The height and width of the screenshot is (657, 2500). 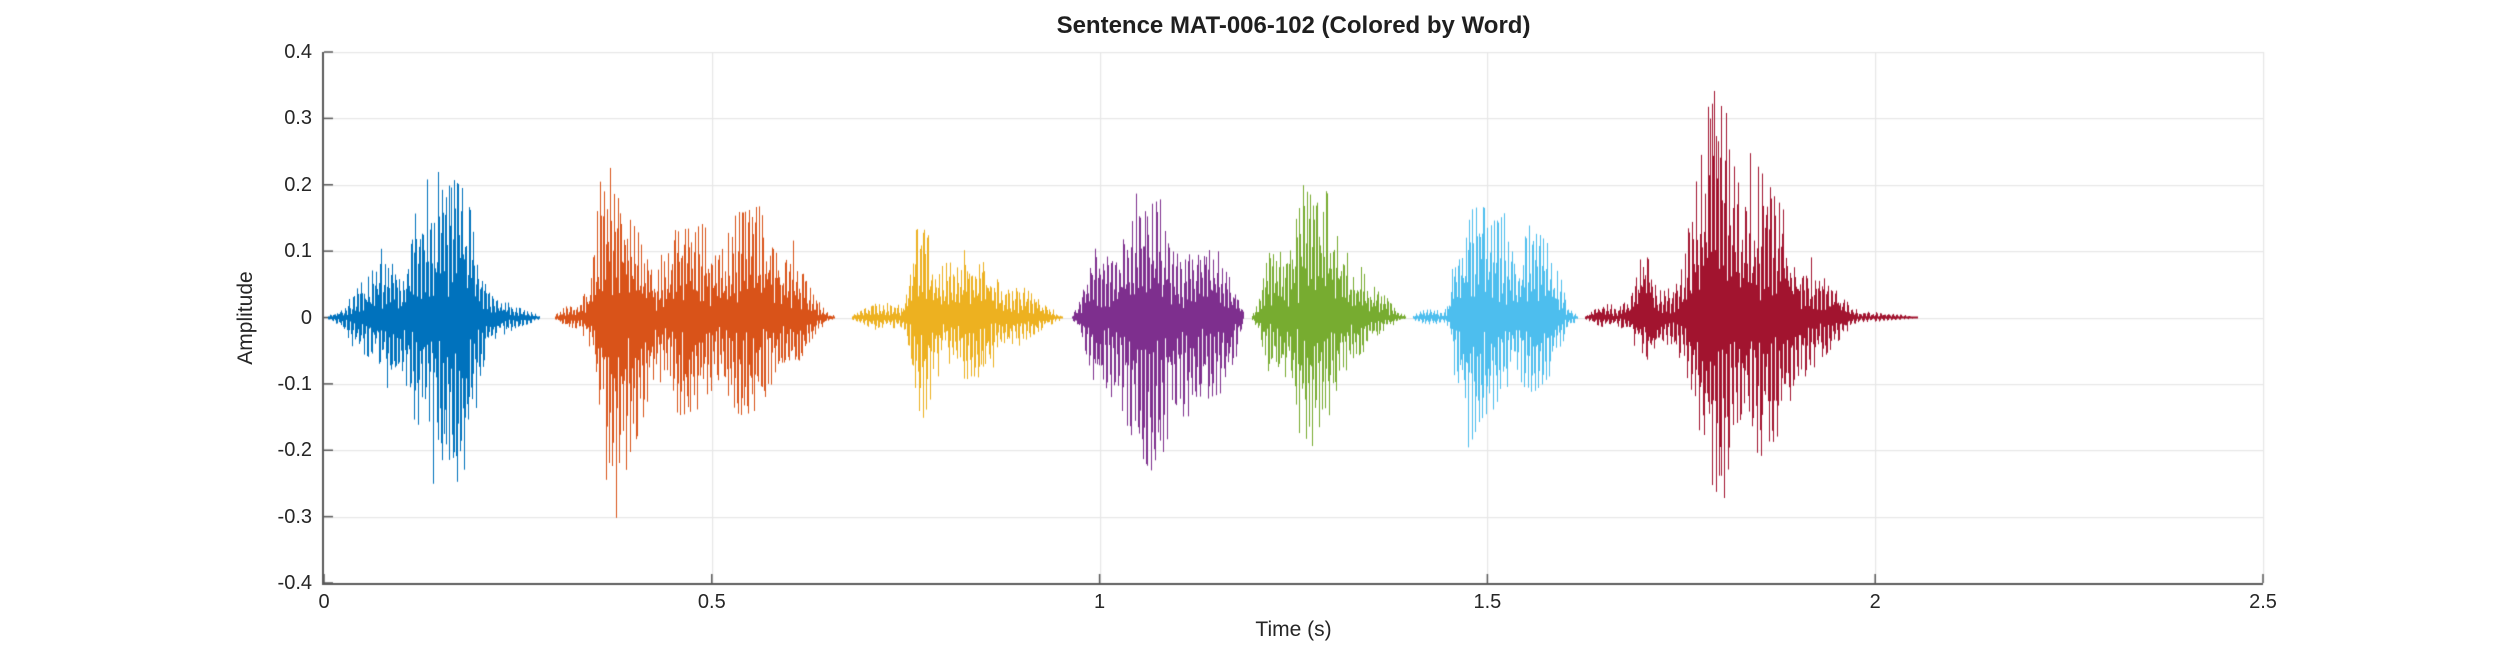 I want to click on y-tick-label: -0.1, so click(x=294, y=384).